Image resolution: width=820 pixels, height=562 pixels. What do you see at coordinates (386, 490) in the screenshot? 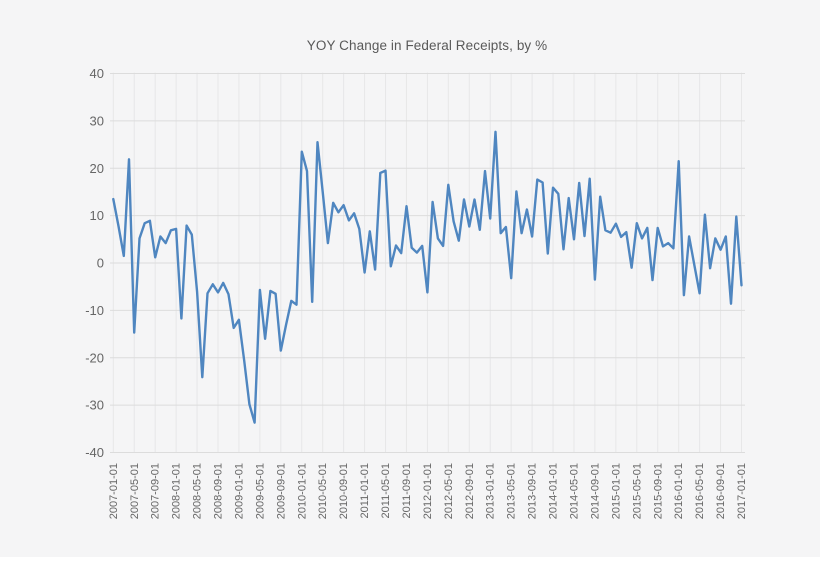
I see `x-tick-label: 2011-05-01` at bounding box center [386, 490].